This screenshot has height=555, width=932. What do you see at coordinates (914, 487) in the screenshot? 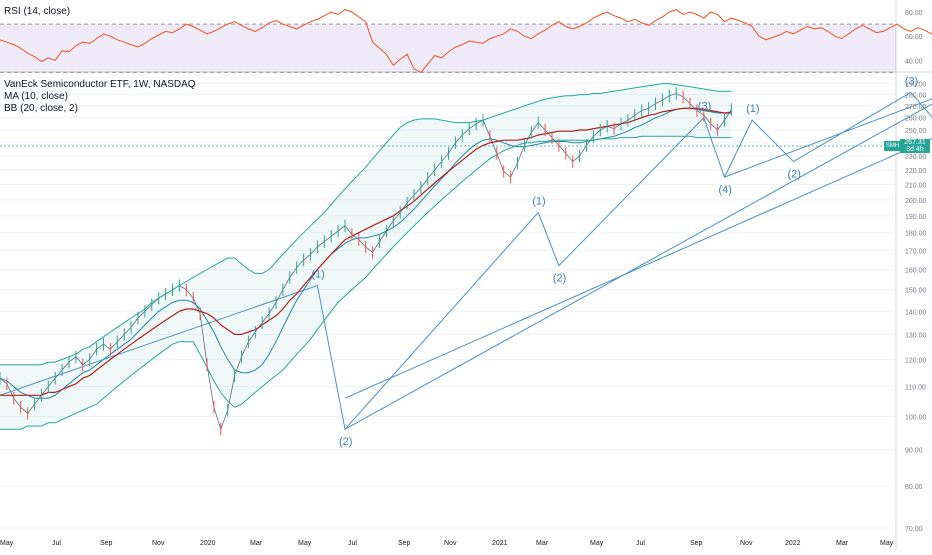
I see `y-tick-label: 80.00` at bounding box center [914, 487].